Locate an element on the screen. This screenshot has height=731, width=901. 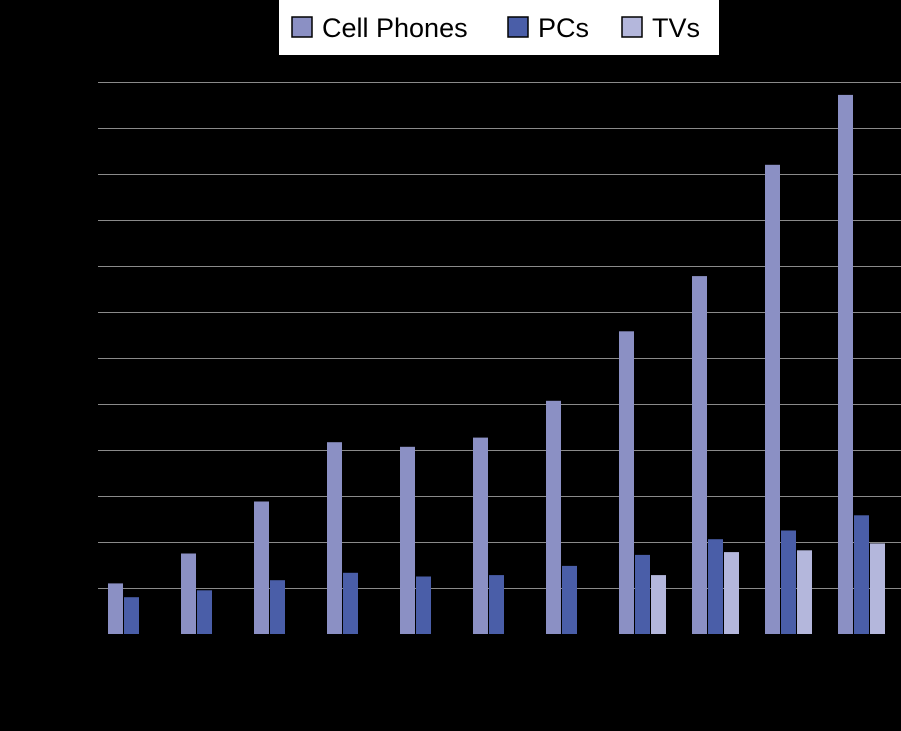
legend-item-tvs: TVs is located at coordinates (660, 28).